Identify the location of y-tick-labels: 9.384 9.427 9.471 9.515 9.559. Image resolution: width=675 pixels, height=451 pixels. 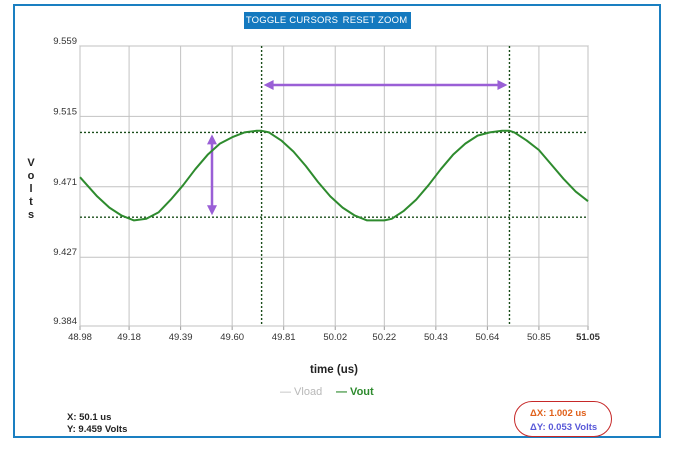
(65, 181).